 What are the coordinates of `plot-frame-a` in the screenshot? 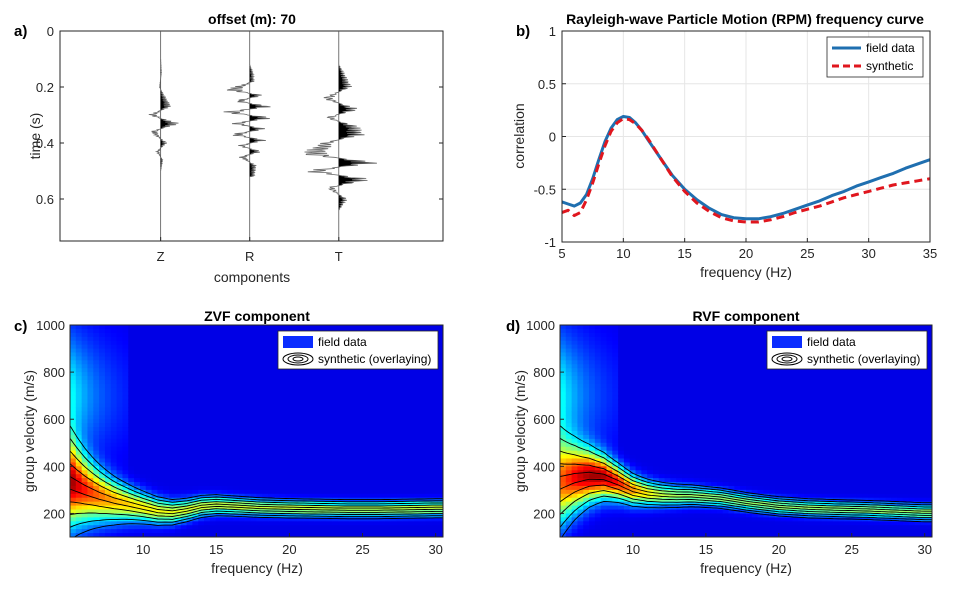 It's located at (251, 136).